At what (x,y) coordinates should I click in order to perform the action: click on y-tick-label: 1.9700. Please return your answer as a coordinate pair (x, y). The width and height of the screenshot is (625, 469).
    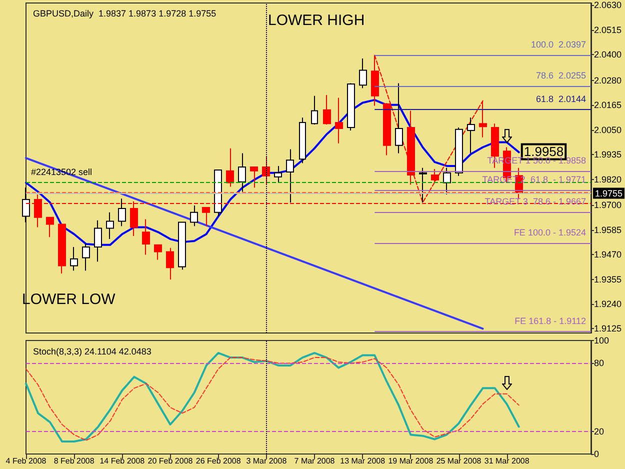
    Looking at the image, I should click on (608, 205).